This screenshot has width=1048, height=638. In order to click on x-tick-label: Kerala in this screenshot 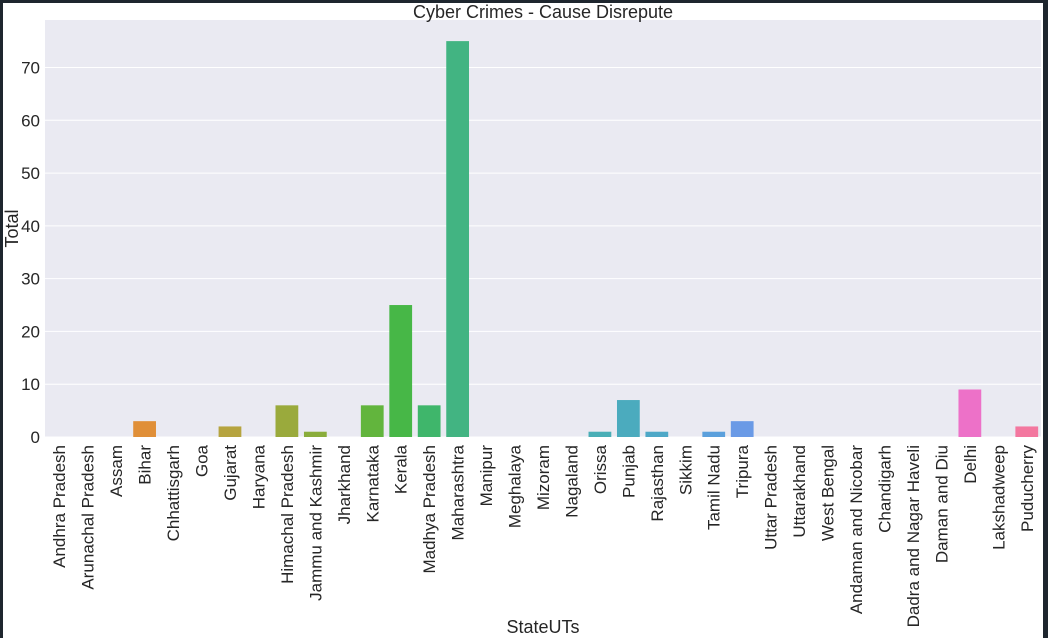, I will do `click(401, 469)`.